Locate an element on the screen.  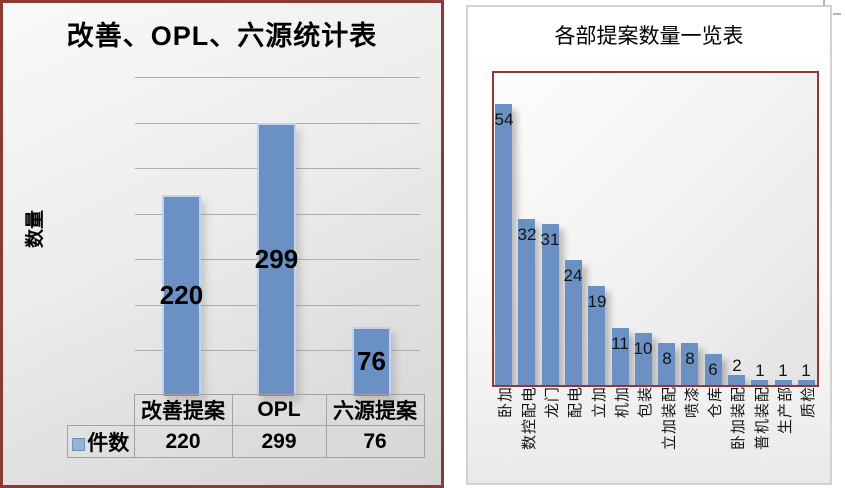
category-label-text: 仓库 is located at coordinates (716, 402).